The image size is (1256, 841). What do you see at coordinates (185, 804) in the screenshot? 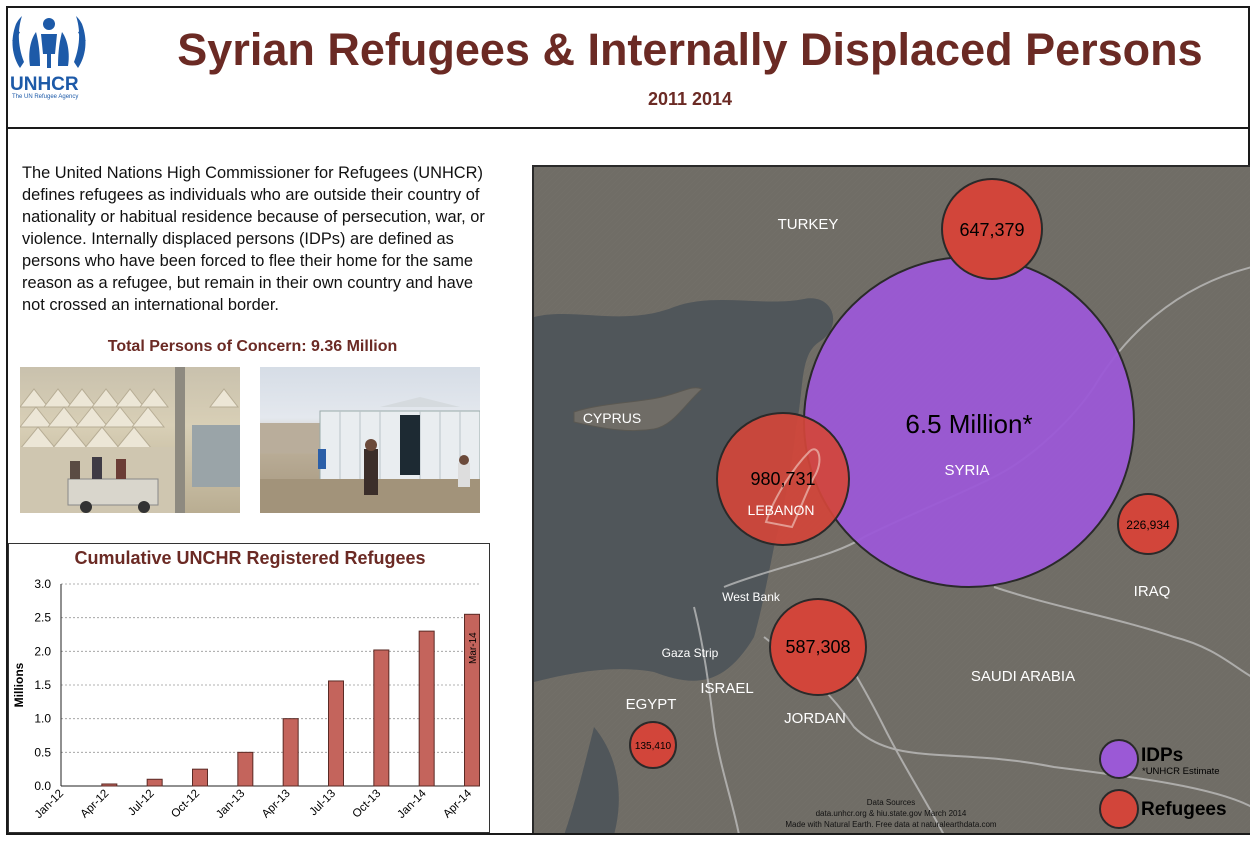
I see `chart-x-tick-label: Oct-12` at bounding box center [185, 804].